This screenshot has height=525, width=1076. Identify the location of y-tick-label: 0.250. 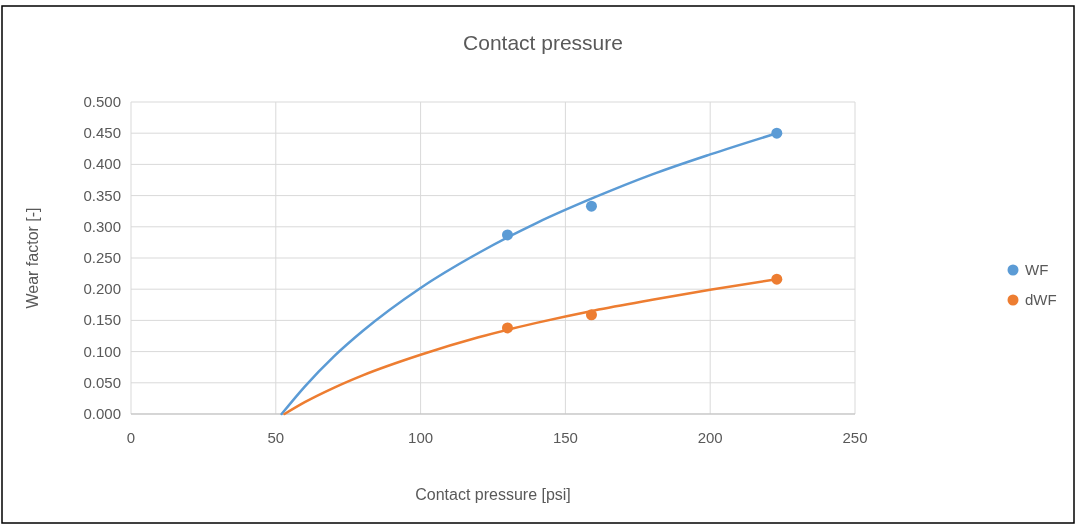
(102, 257).